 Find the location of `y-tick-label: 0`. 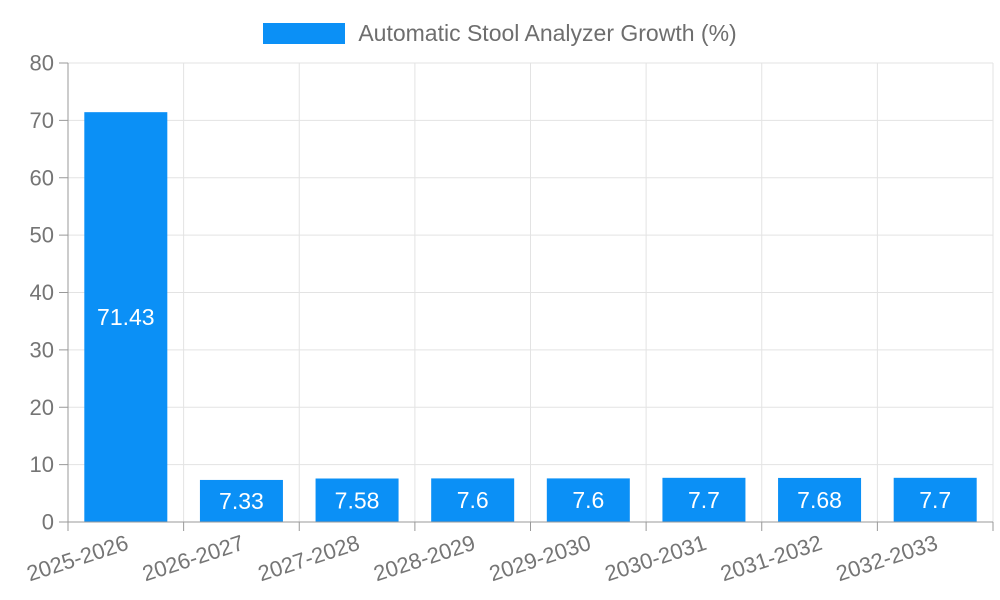

y-tick-label: 0 is located at coordinates (48, 522).